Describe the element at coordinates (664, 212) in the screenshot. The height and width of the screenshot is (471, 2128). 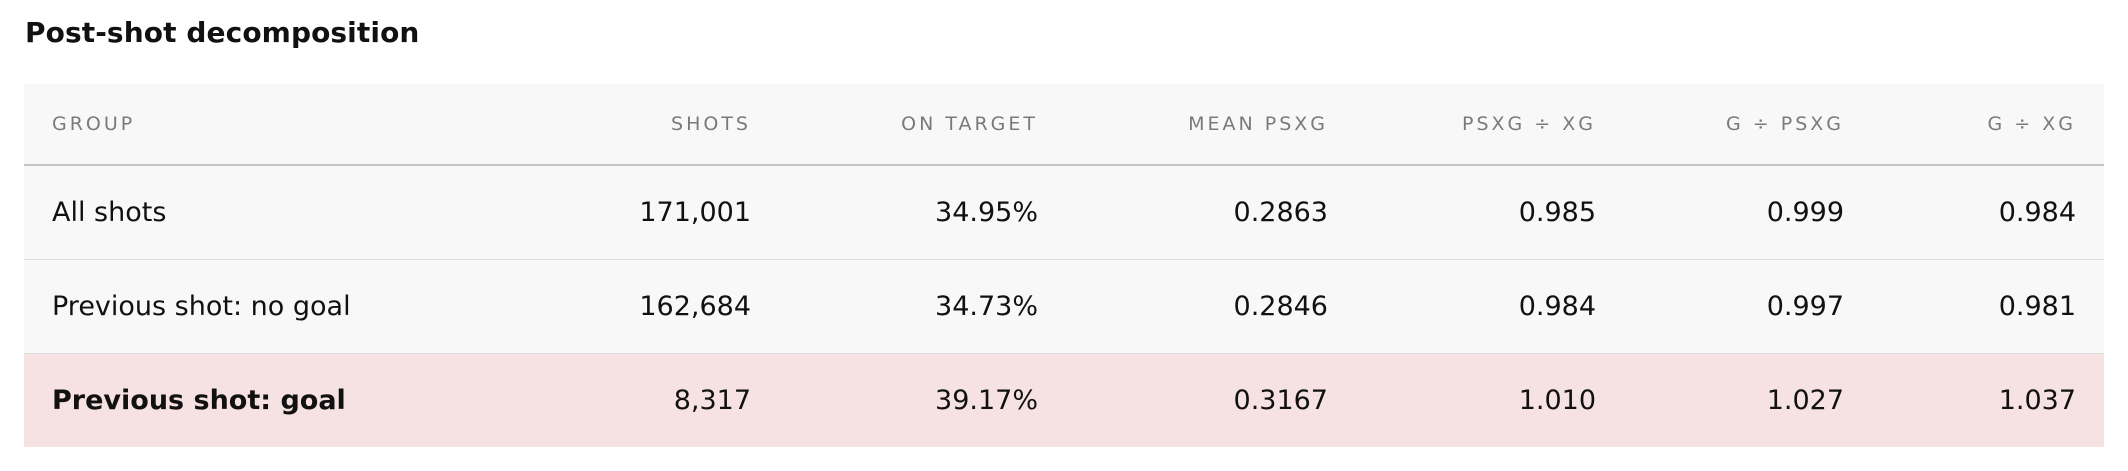
I see `cell-shots: 171,001` at that location.